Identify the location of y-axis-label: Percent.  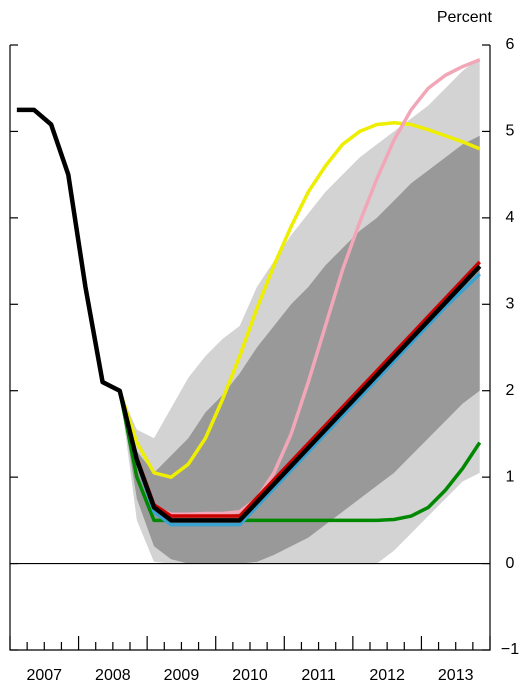
(465, 17).